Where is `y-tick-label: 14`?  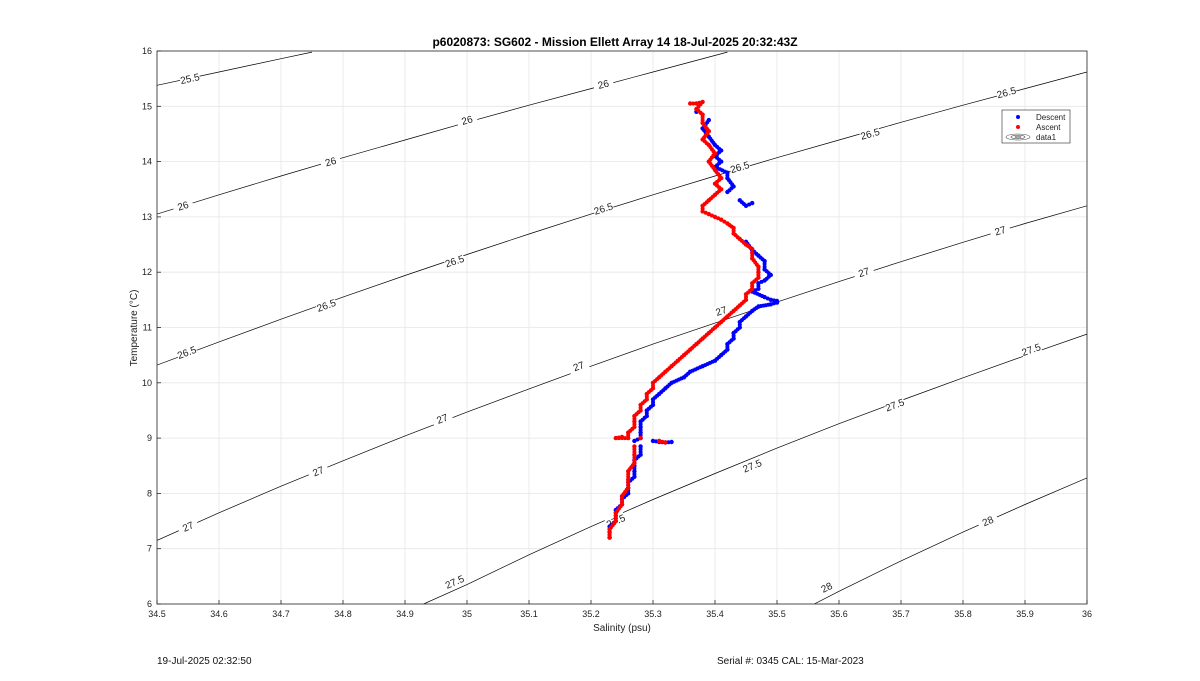
y-tick-label: 14 is located at coordinates (147, 162).